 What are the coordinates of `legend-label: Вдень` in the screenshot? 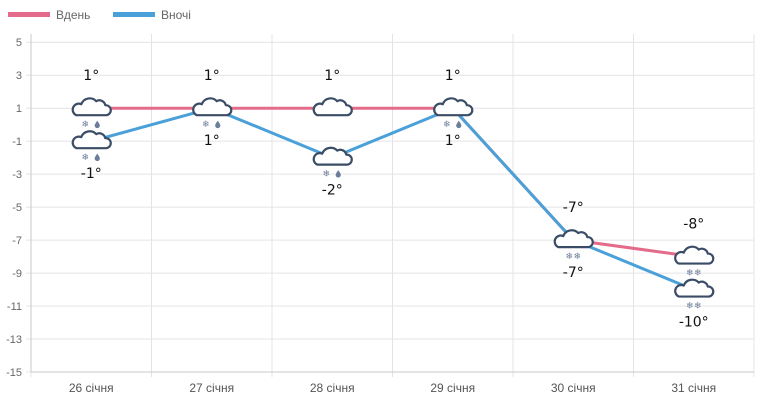 It's located at (73, 15).